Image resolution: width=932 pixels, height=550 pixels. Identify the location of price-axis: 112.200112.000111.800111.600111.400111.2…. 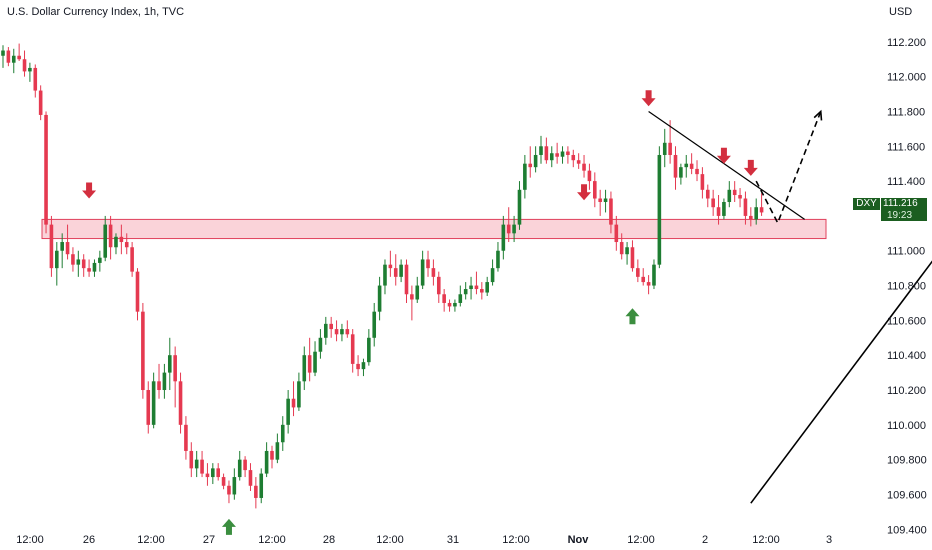
(907, 286).